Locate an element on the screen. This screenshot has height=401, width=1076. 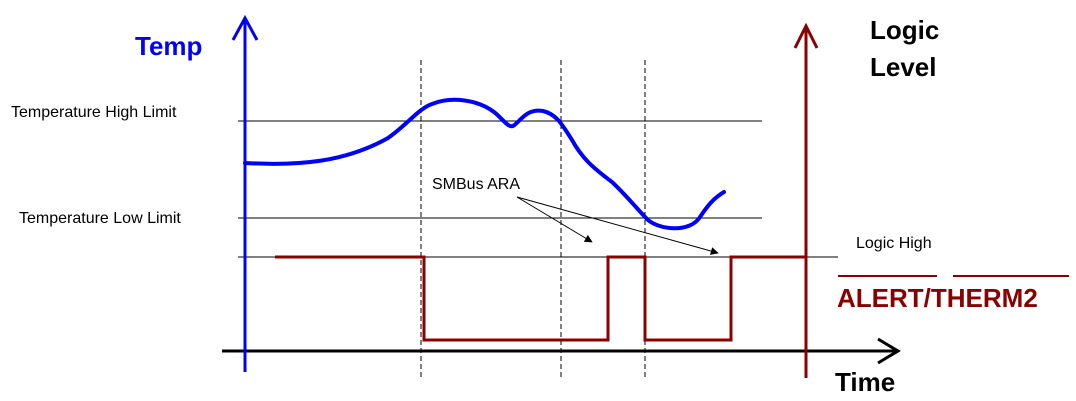
logic-axis is located at coordinates (806, 200).